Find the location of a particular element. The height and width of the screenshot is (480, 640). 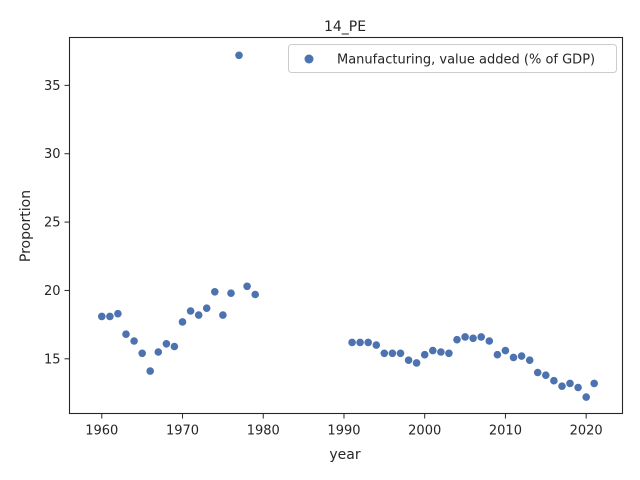

x-tick-label: 1970 is located at coordinates (182, 431).